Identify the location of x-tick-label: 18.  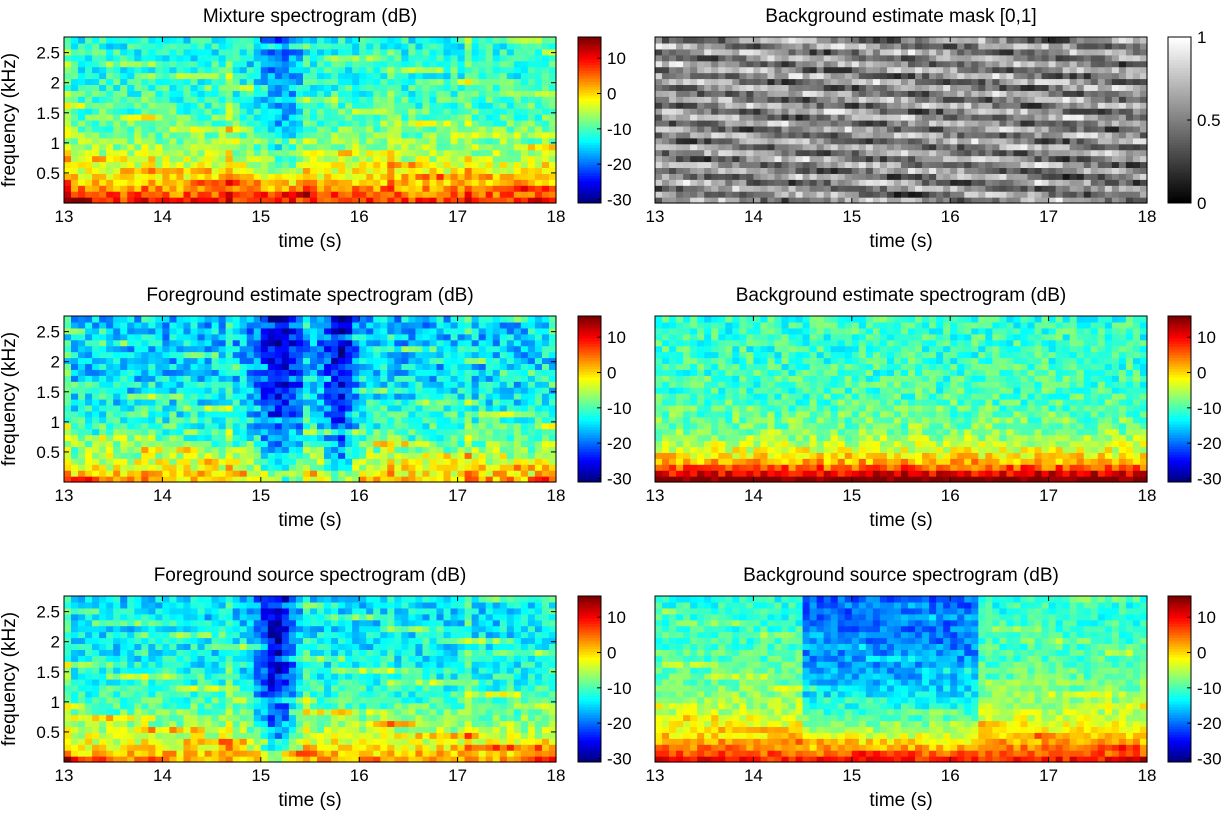
(1147, 216).